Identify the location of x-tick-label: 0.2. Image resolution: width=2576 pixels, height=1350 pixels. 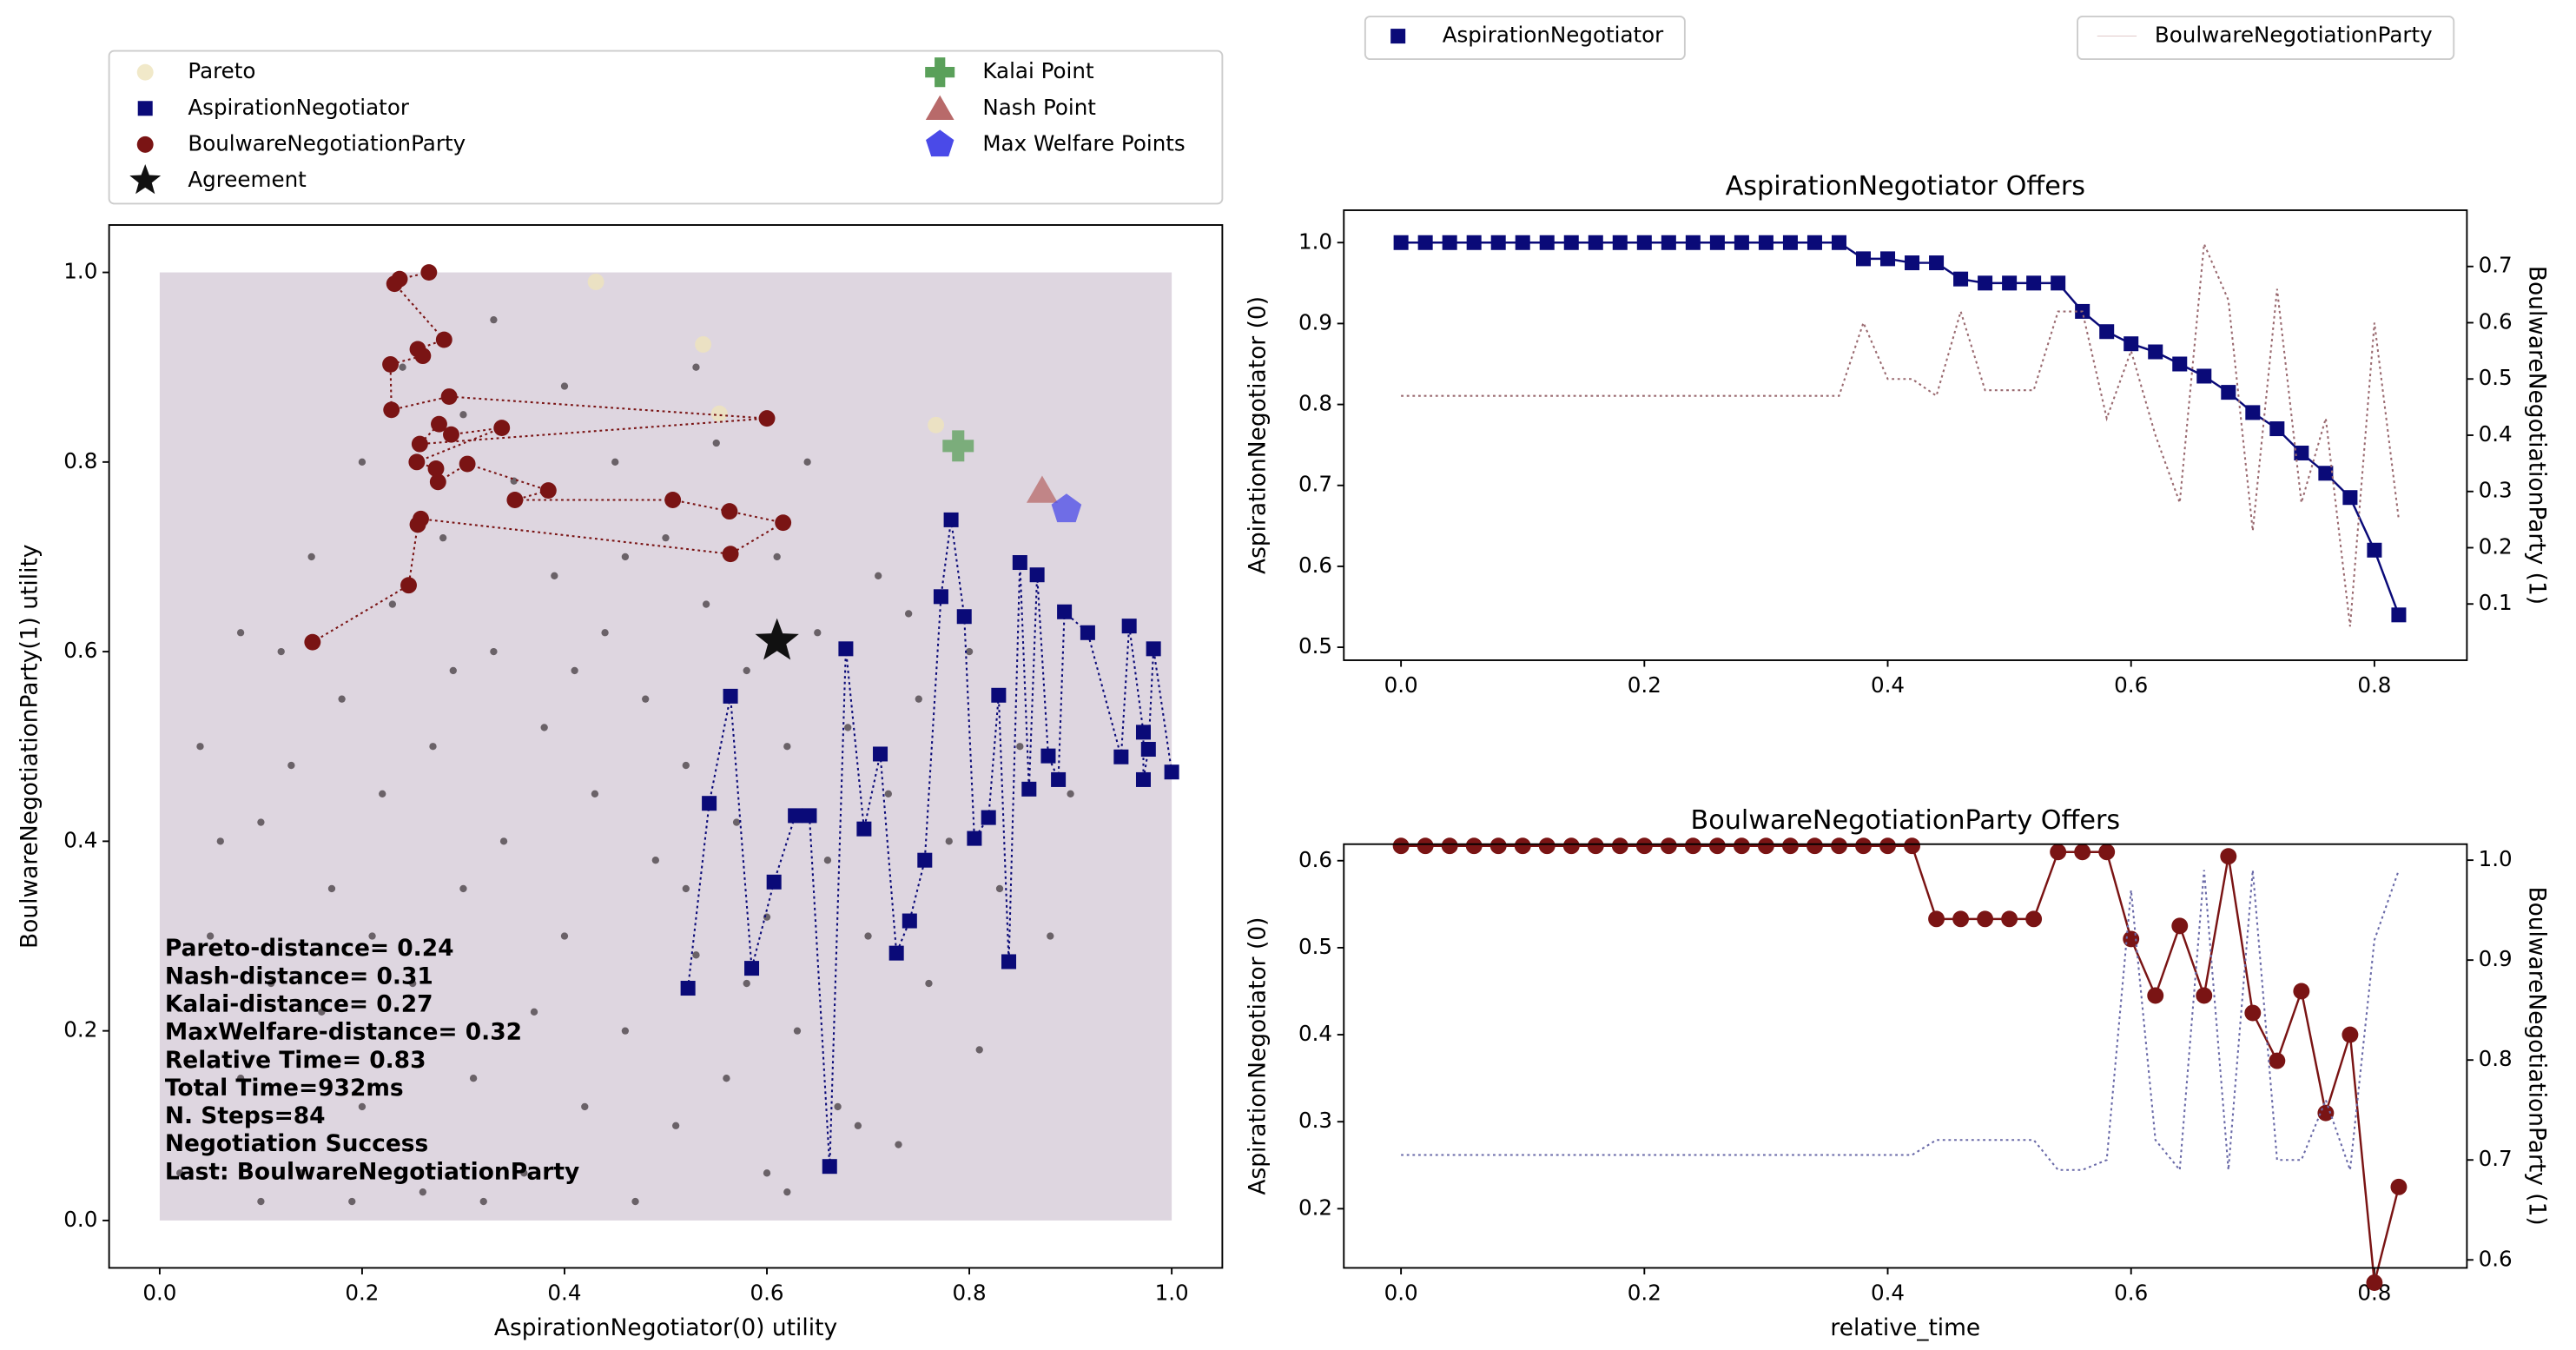
(362, 1294).